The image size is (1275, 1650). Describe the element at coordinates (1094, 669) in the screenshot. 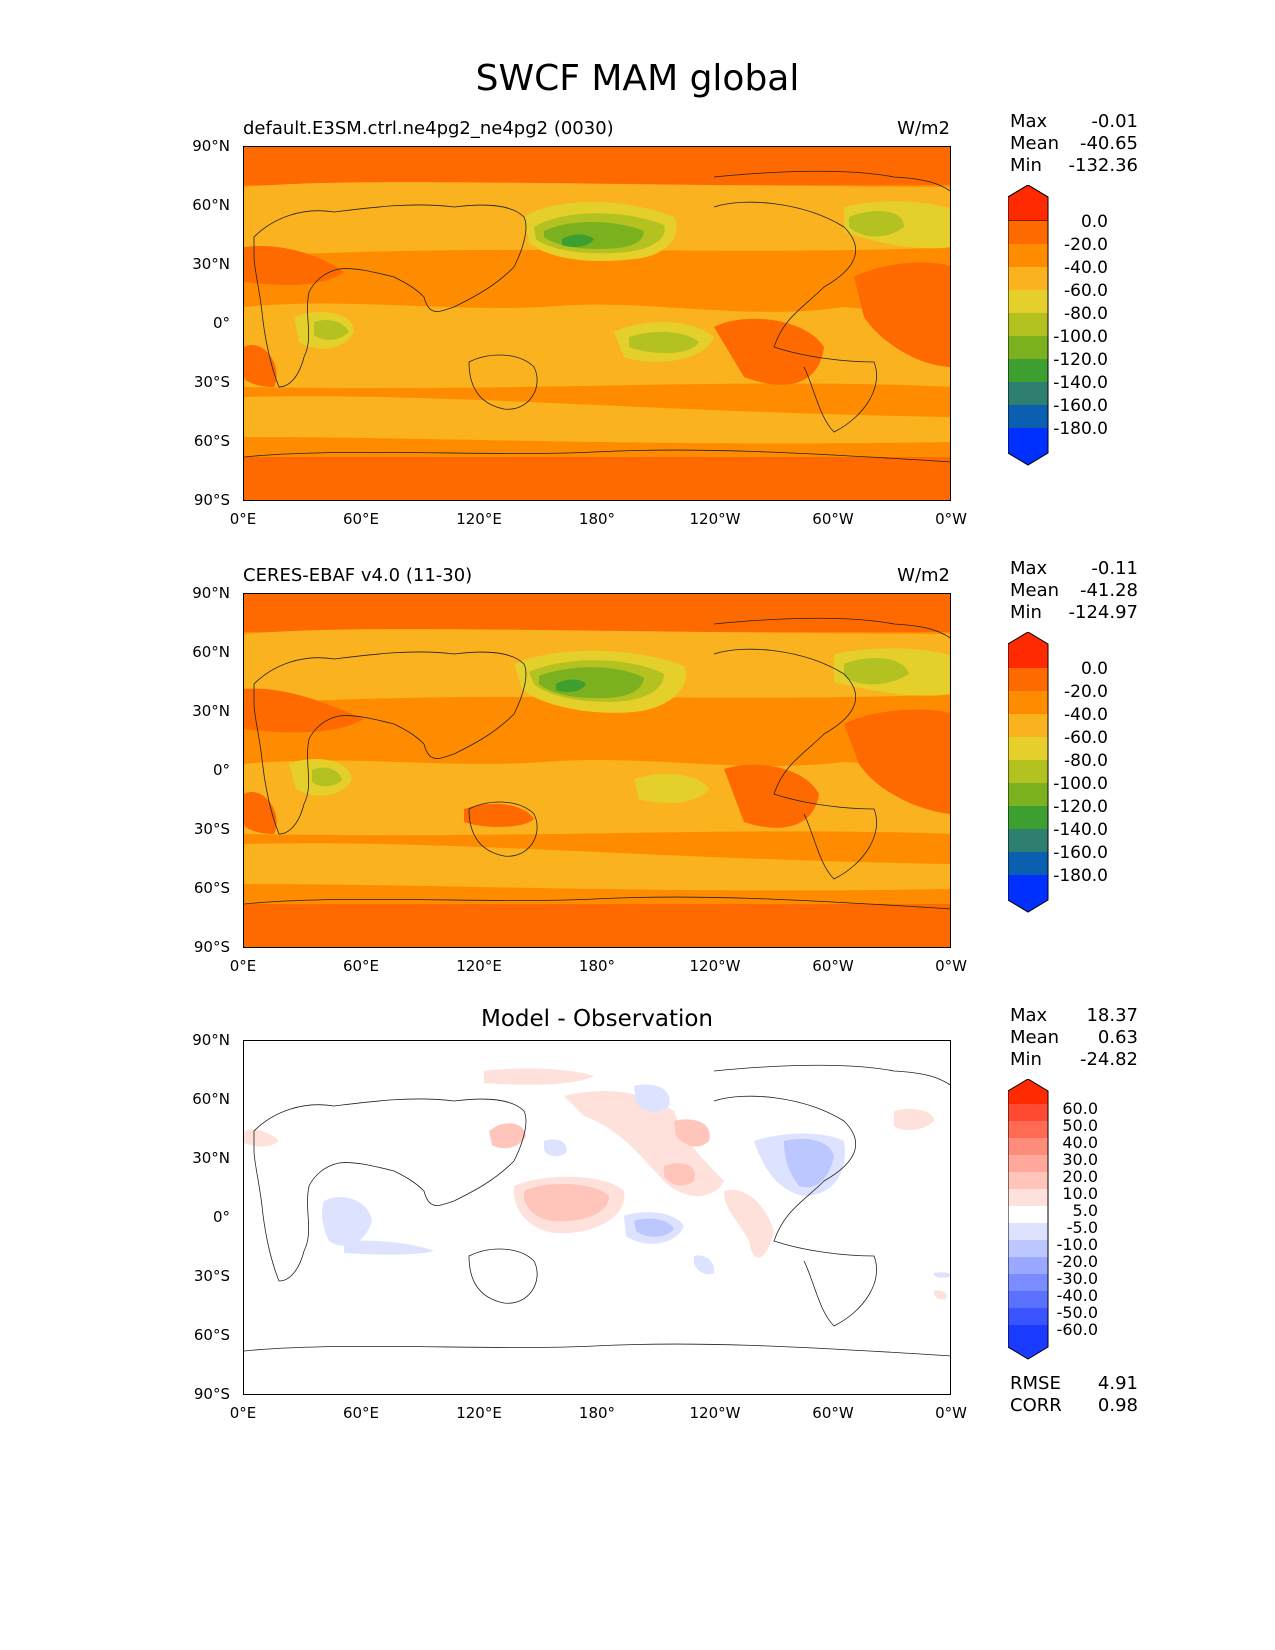

I see `p2-cb-label-0: 0.0` at that location.